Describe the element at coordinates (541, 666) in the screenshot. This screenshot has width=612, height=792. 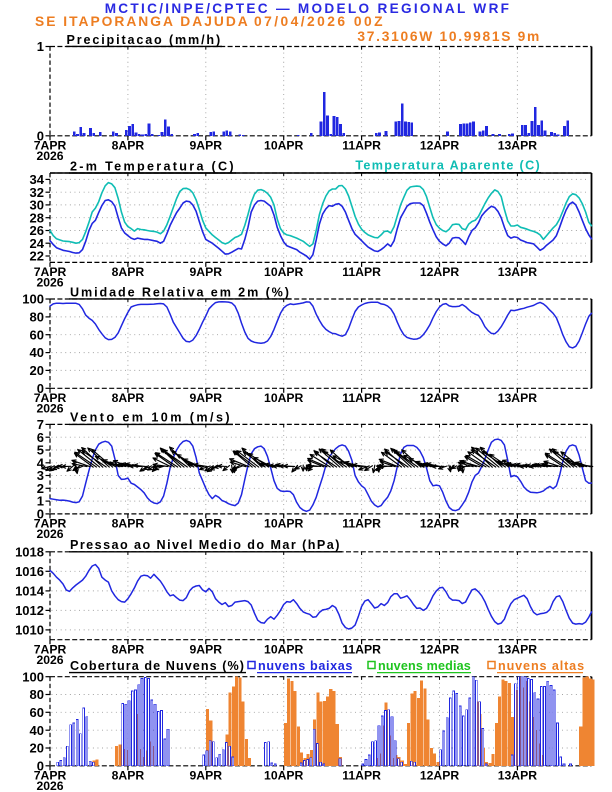
I see `svg-text: nuvens altas` at that location.